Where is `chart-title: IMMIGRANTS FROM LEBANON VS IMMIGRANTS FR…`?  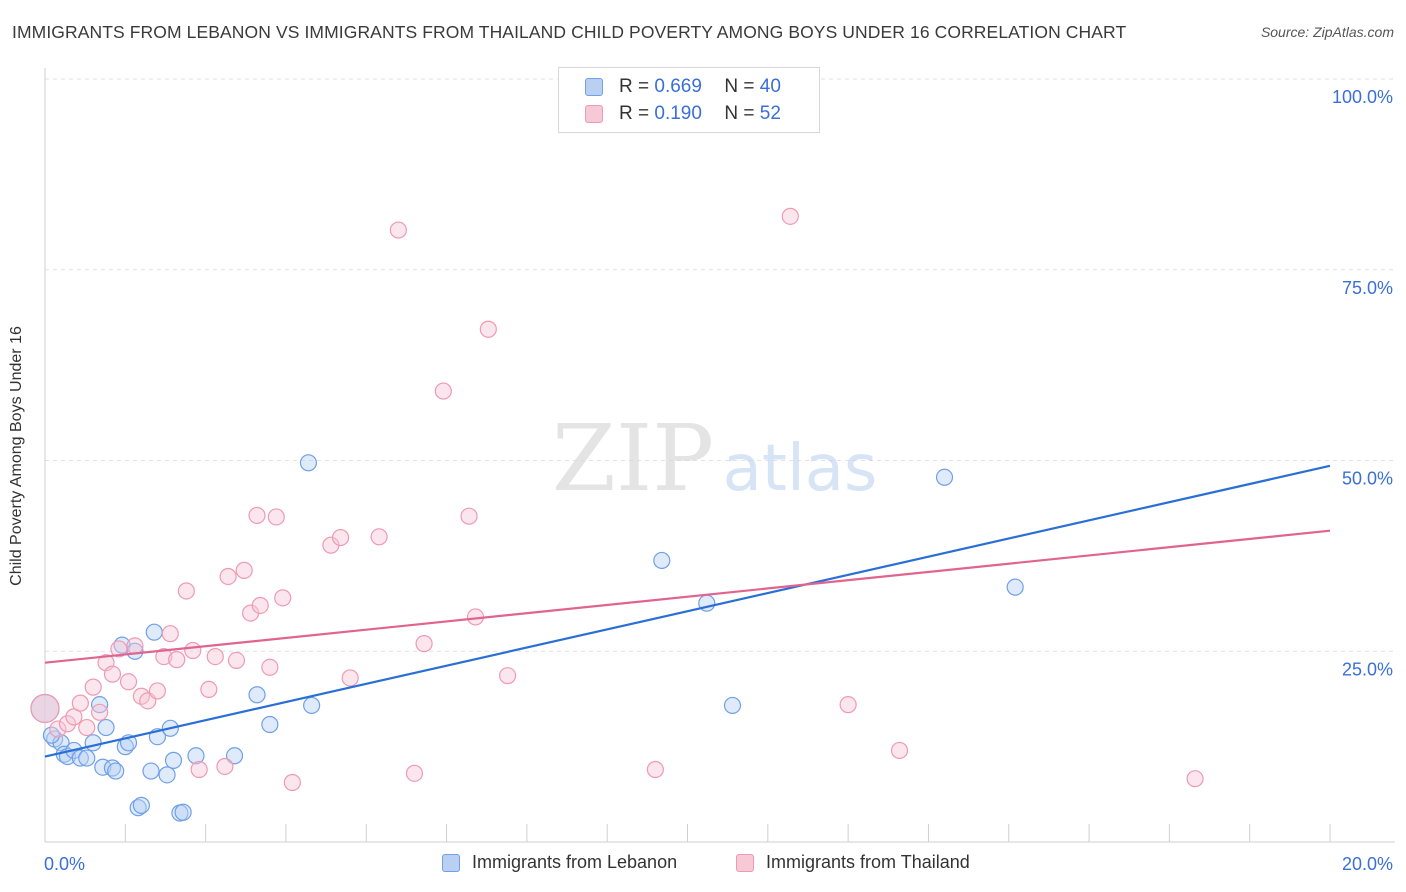
chart-title: IMMIGRANTS FROM LEBANON VS IMMIGRANTS FR… is located at coordinates (569, 32).